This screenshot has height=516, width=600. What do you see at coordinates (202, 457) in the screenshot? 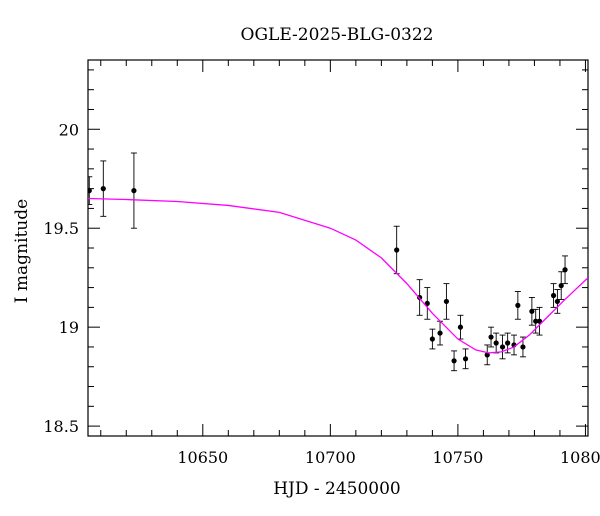
I see `x-tick-label: 10650` at bounding box center [202, 457].